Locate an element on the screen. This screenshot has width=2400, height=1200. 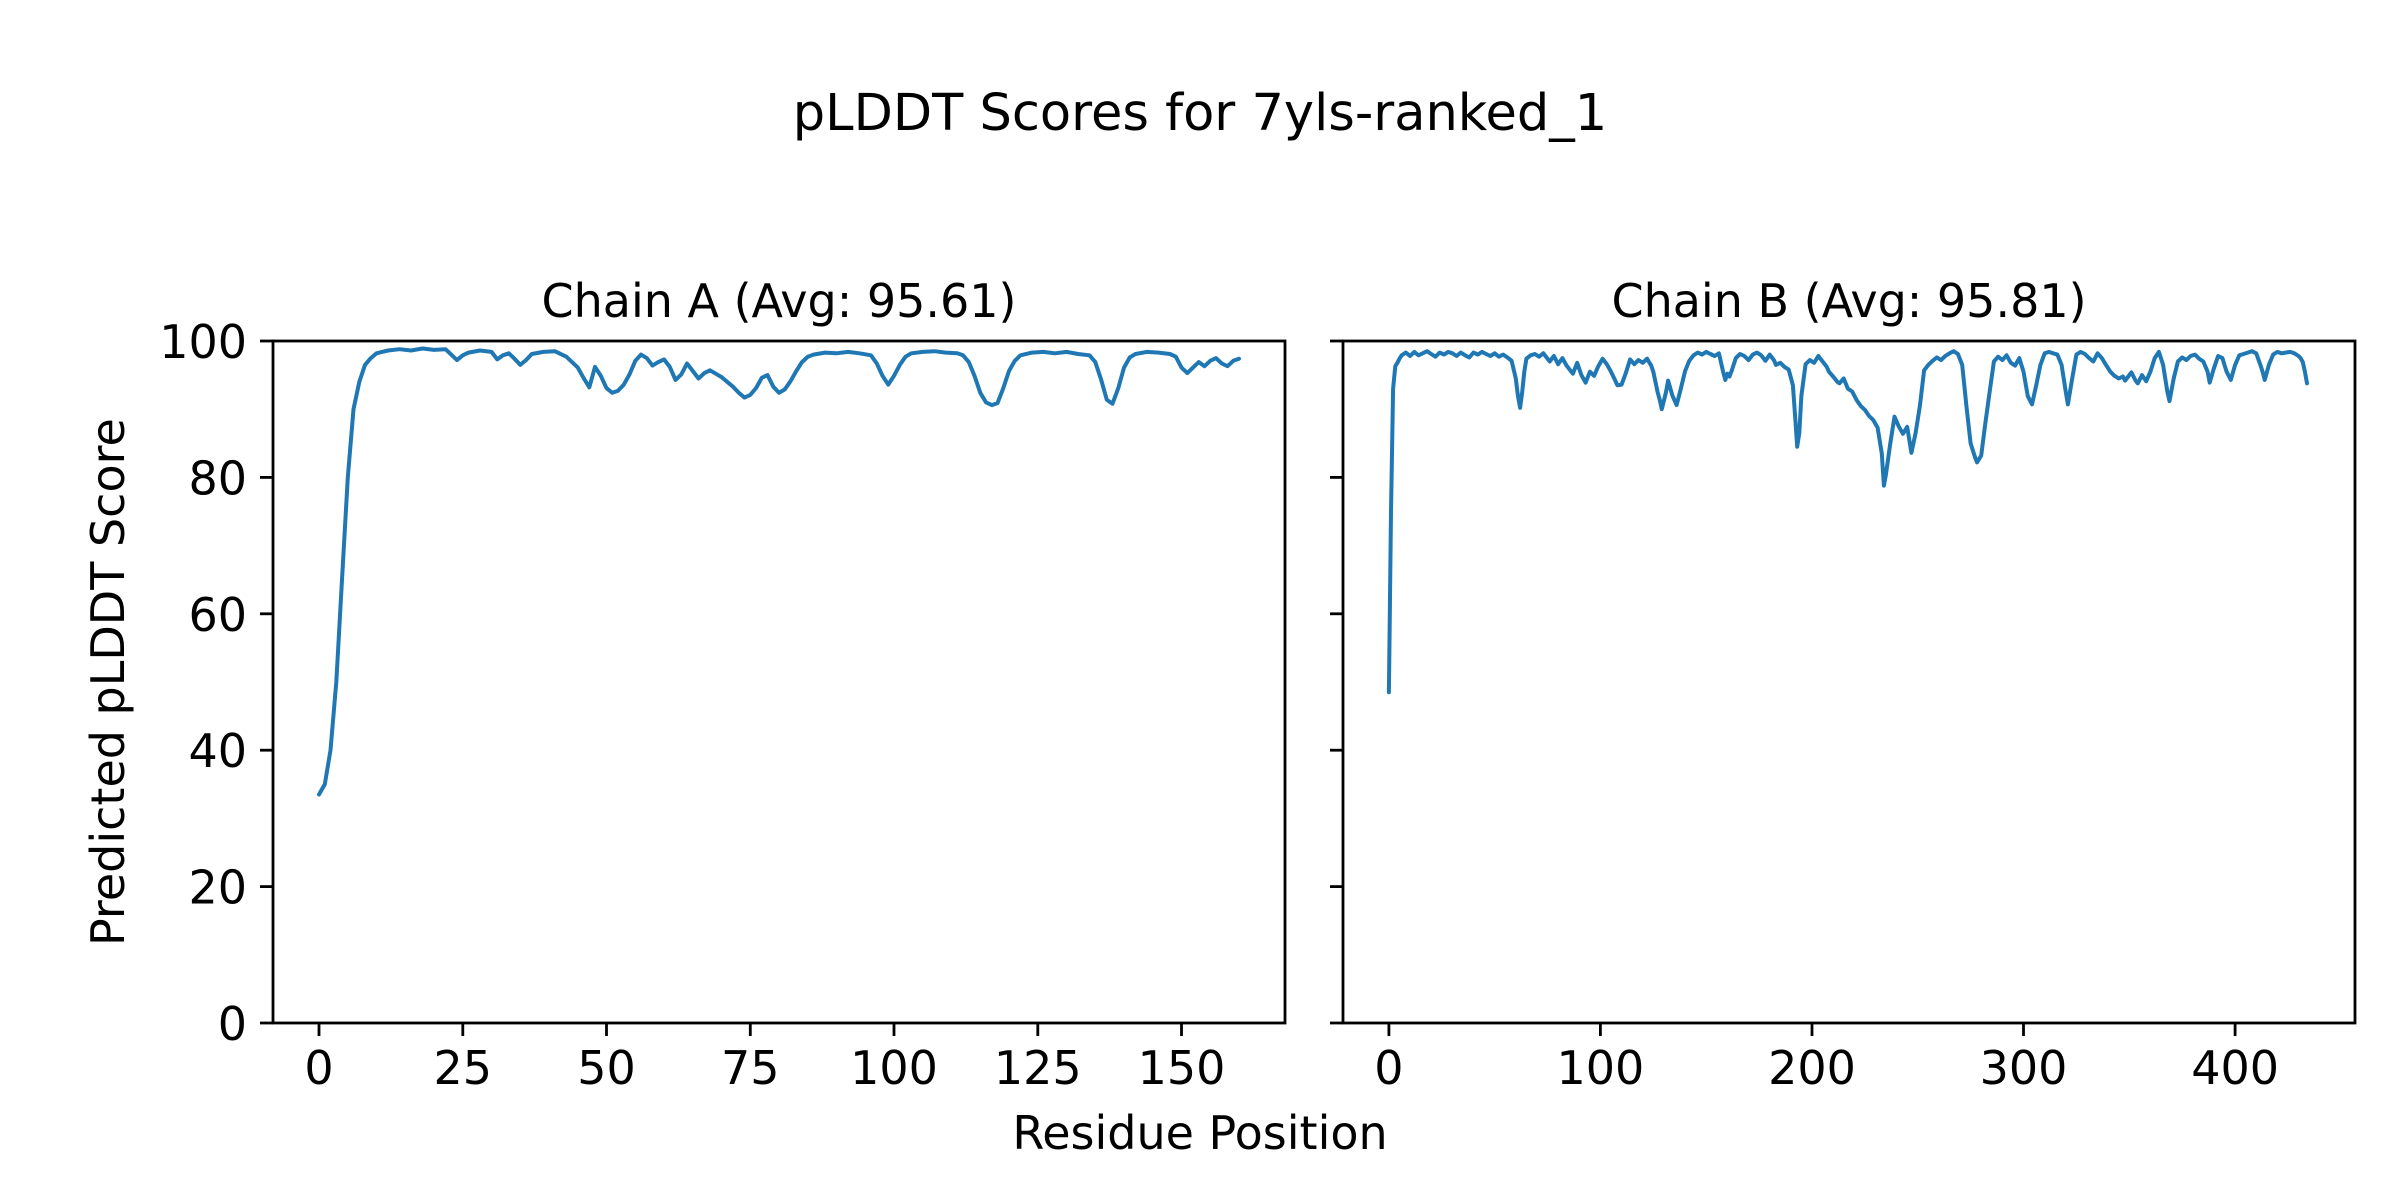
chain-b-x-tick-label: 300 is located at coordinates (2024, 1068).